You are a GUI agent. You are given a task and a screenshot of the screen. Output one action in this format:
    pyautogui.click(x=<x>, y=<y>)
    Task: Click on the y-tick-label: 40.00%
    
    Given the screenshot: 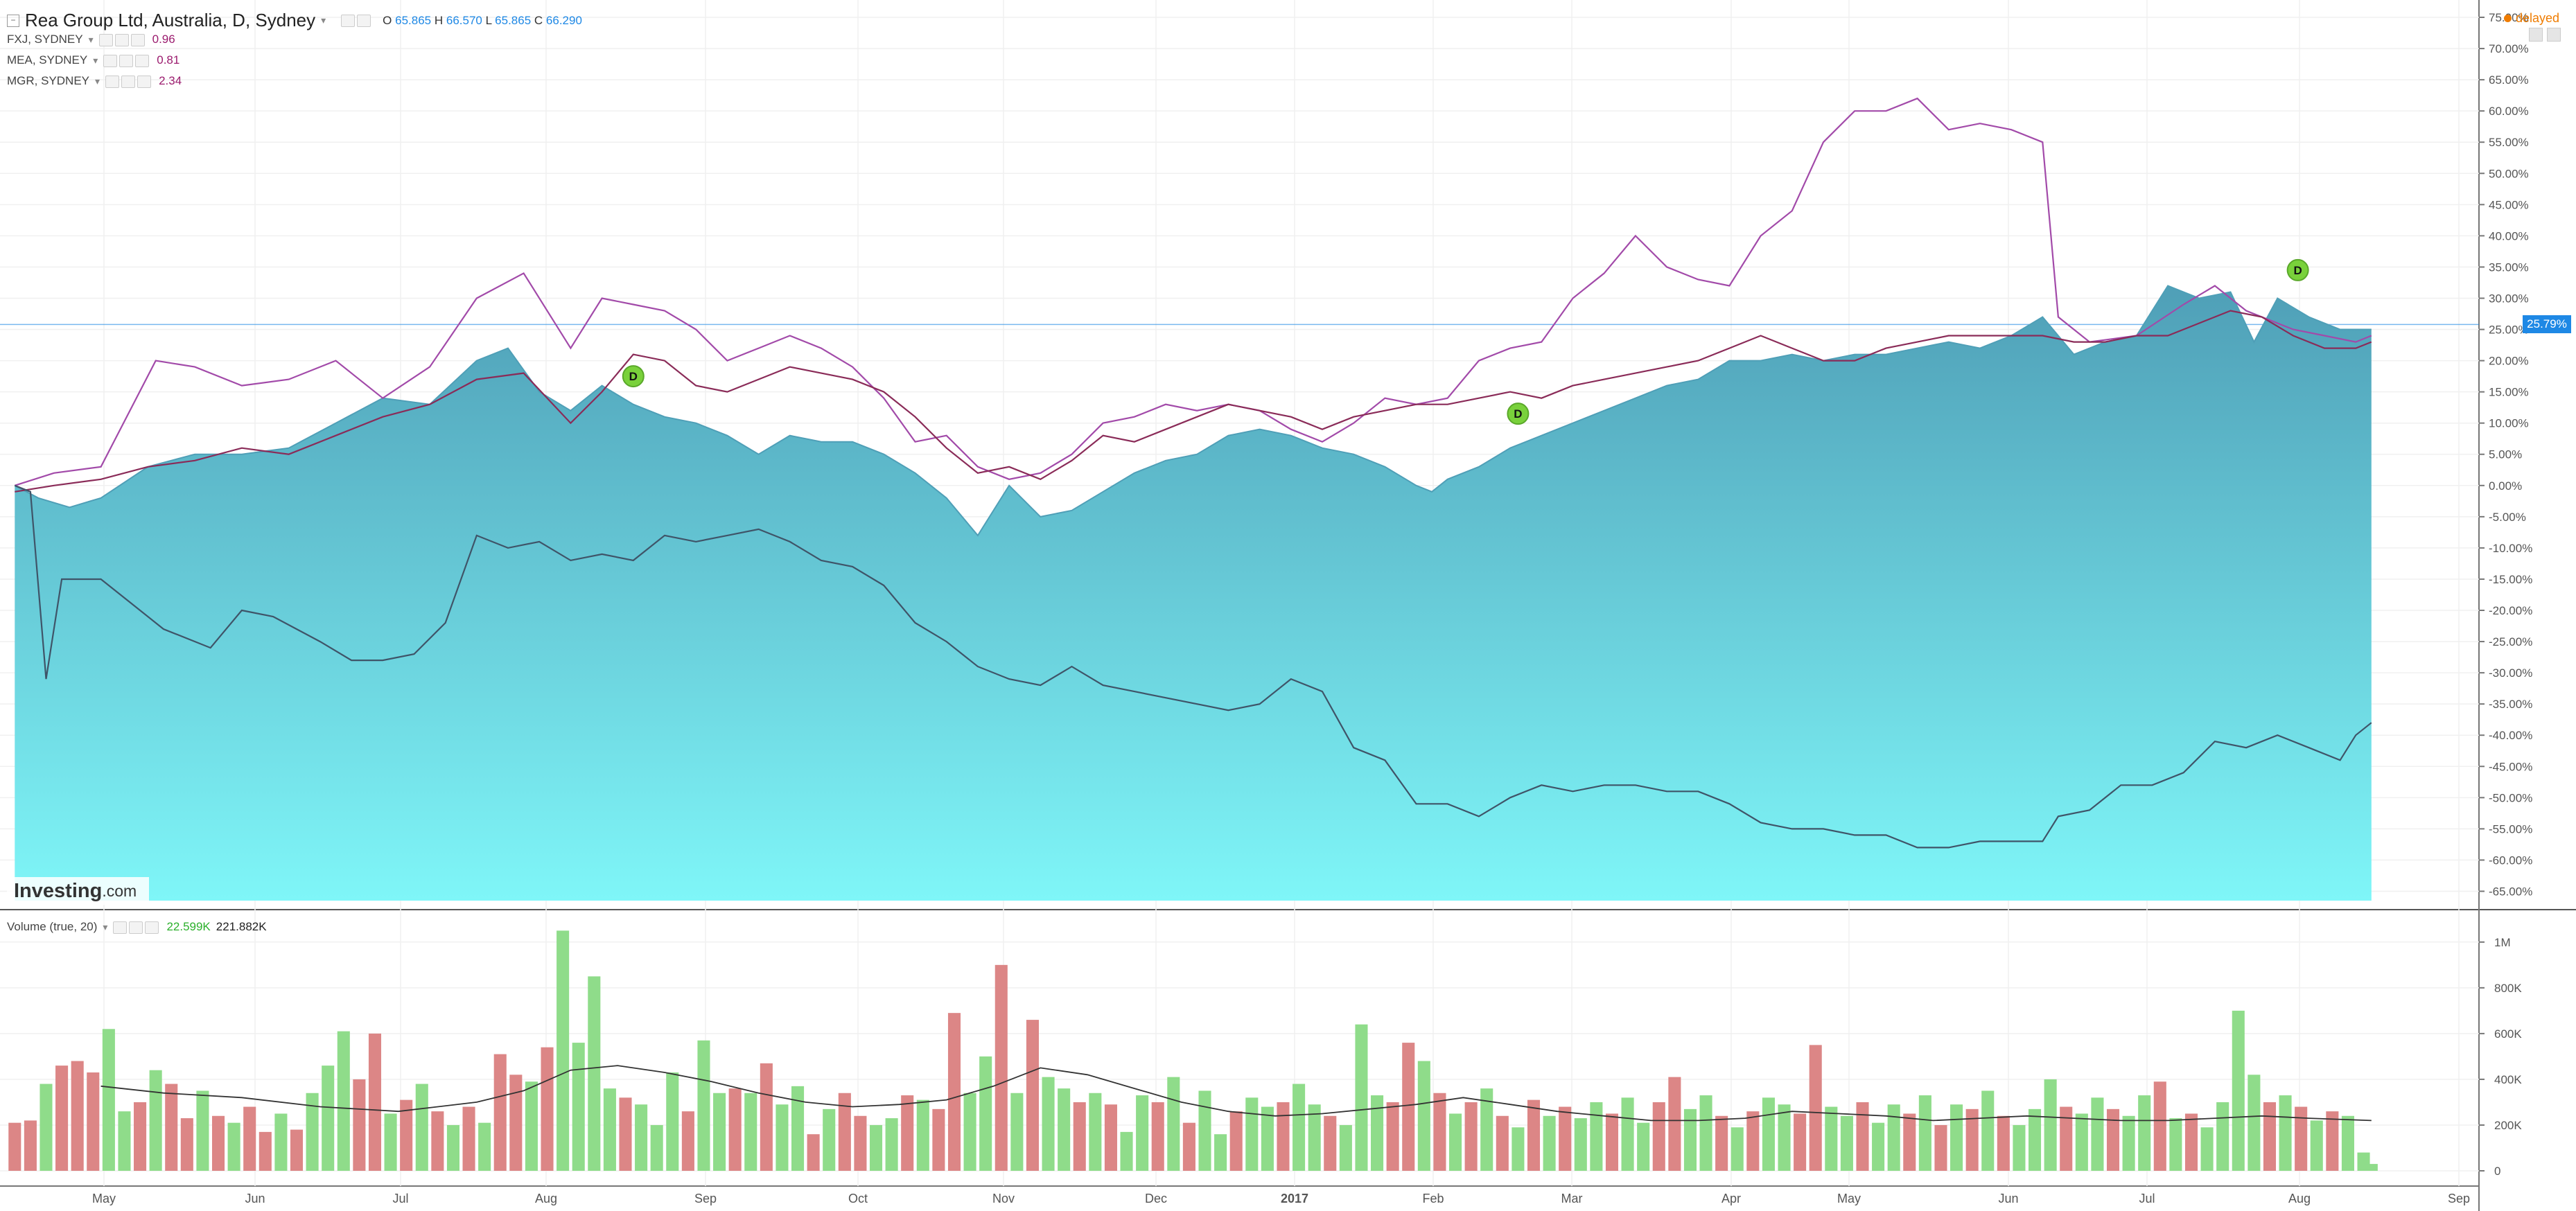 What is the action you would take?
    pyautogui.click(x=2509, y=235)
    